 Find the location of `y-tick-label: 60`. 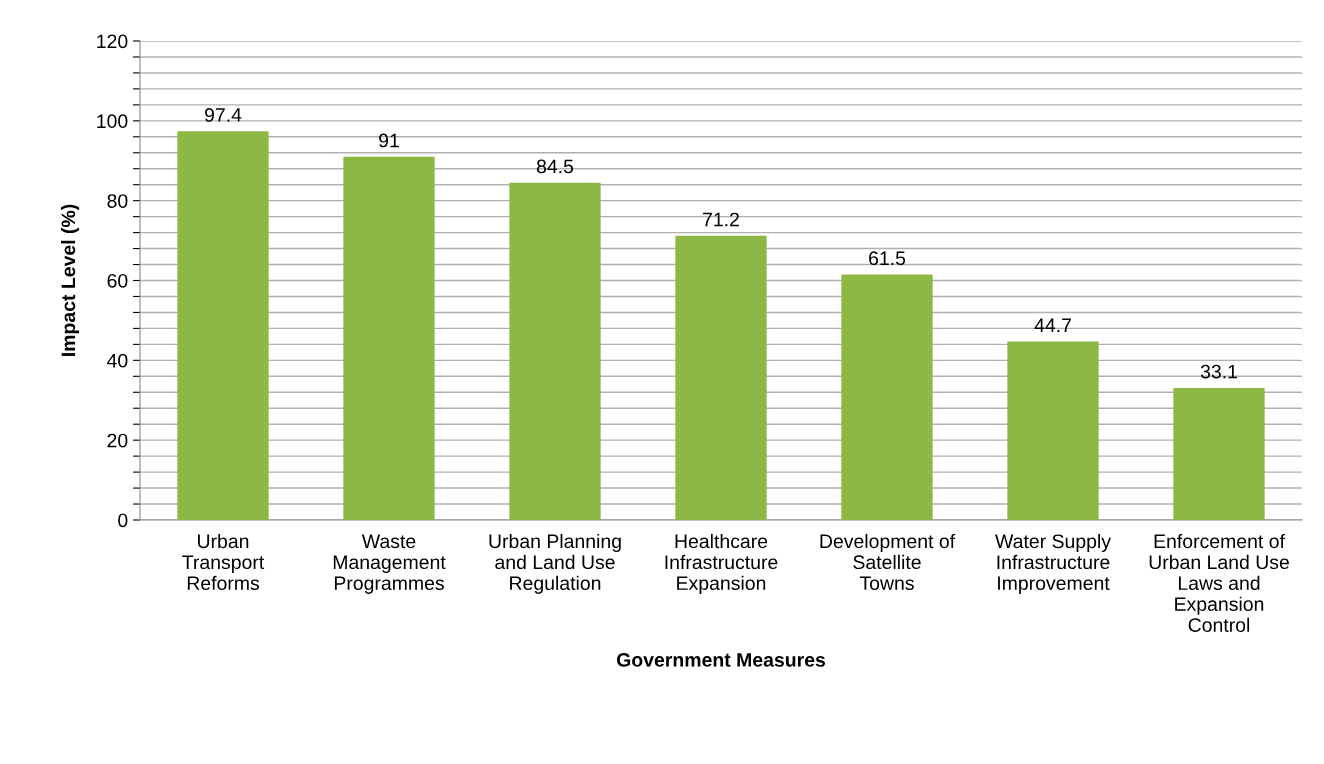

y-tick-label: 60 is located at coordinates (117, 280).